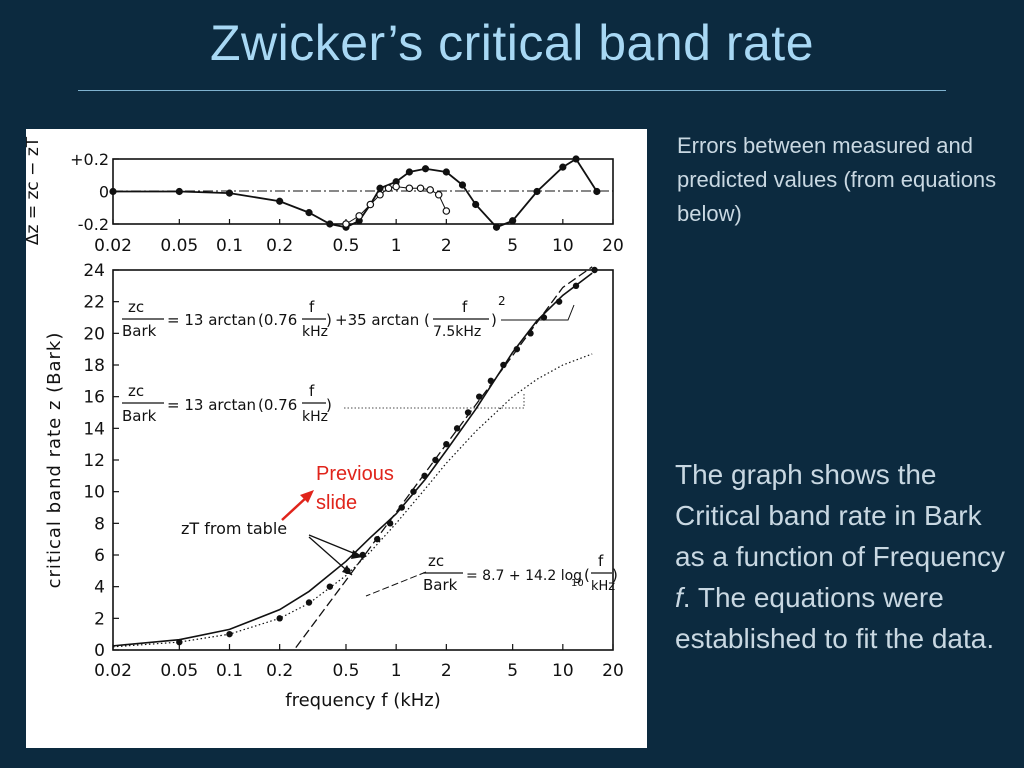  Describe the element at coordinates (94, 493) in the screenshot. I see `main-y-tick-label: 10` at that location.